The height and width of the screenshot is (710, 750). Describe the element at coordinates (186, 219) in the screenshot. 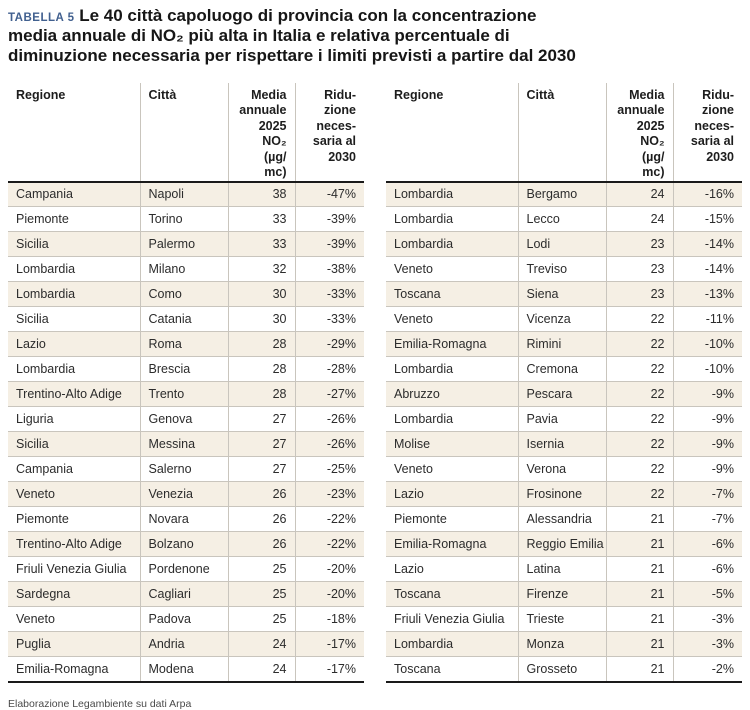

I see `table-row: Piemonte Torino 33 -39%` at that location.